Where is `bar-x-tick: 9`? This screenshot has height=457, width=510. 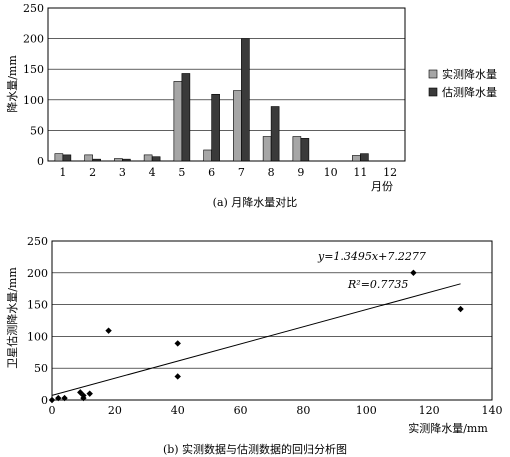
bar-x-tick: 9 is located at coordinates (300, 172).